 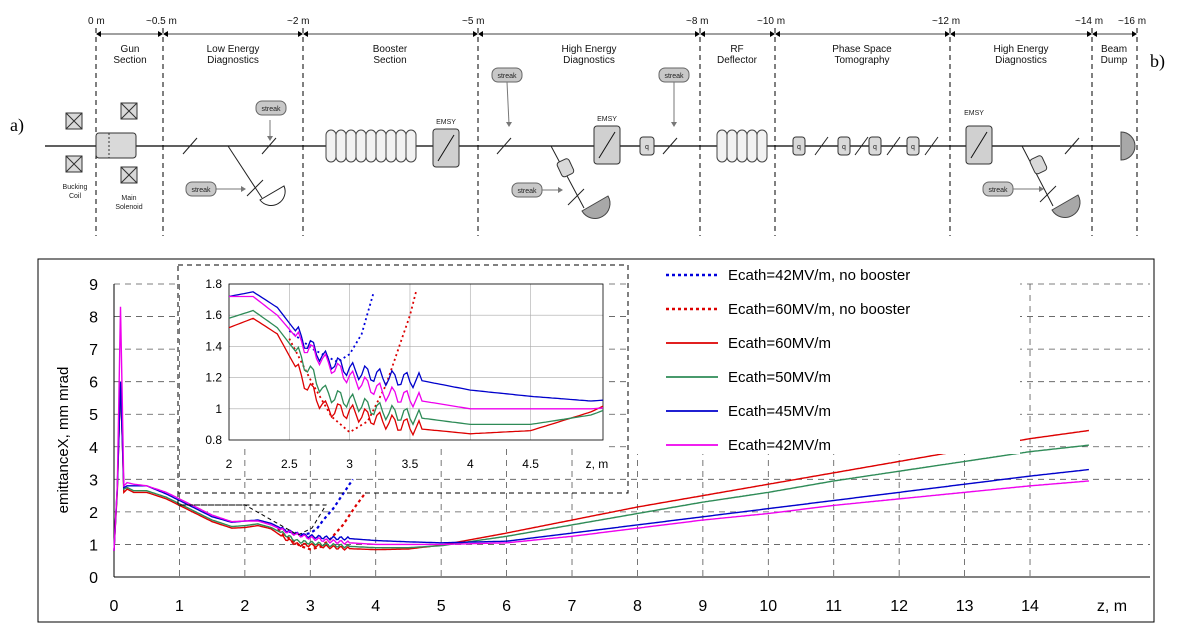 What do you see at coordinates (289, 464) in the screenshot?
I see `inset-x-tick-label: 2.5` at bounding box center [289, 464].